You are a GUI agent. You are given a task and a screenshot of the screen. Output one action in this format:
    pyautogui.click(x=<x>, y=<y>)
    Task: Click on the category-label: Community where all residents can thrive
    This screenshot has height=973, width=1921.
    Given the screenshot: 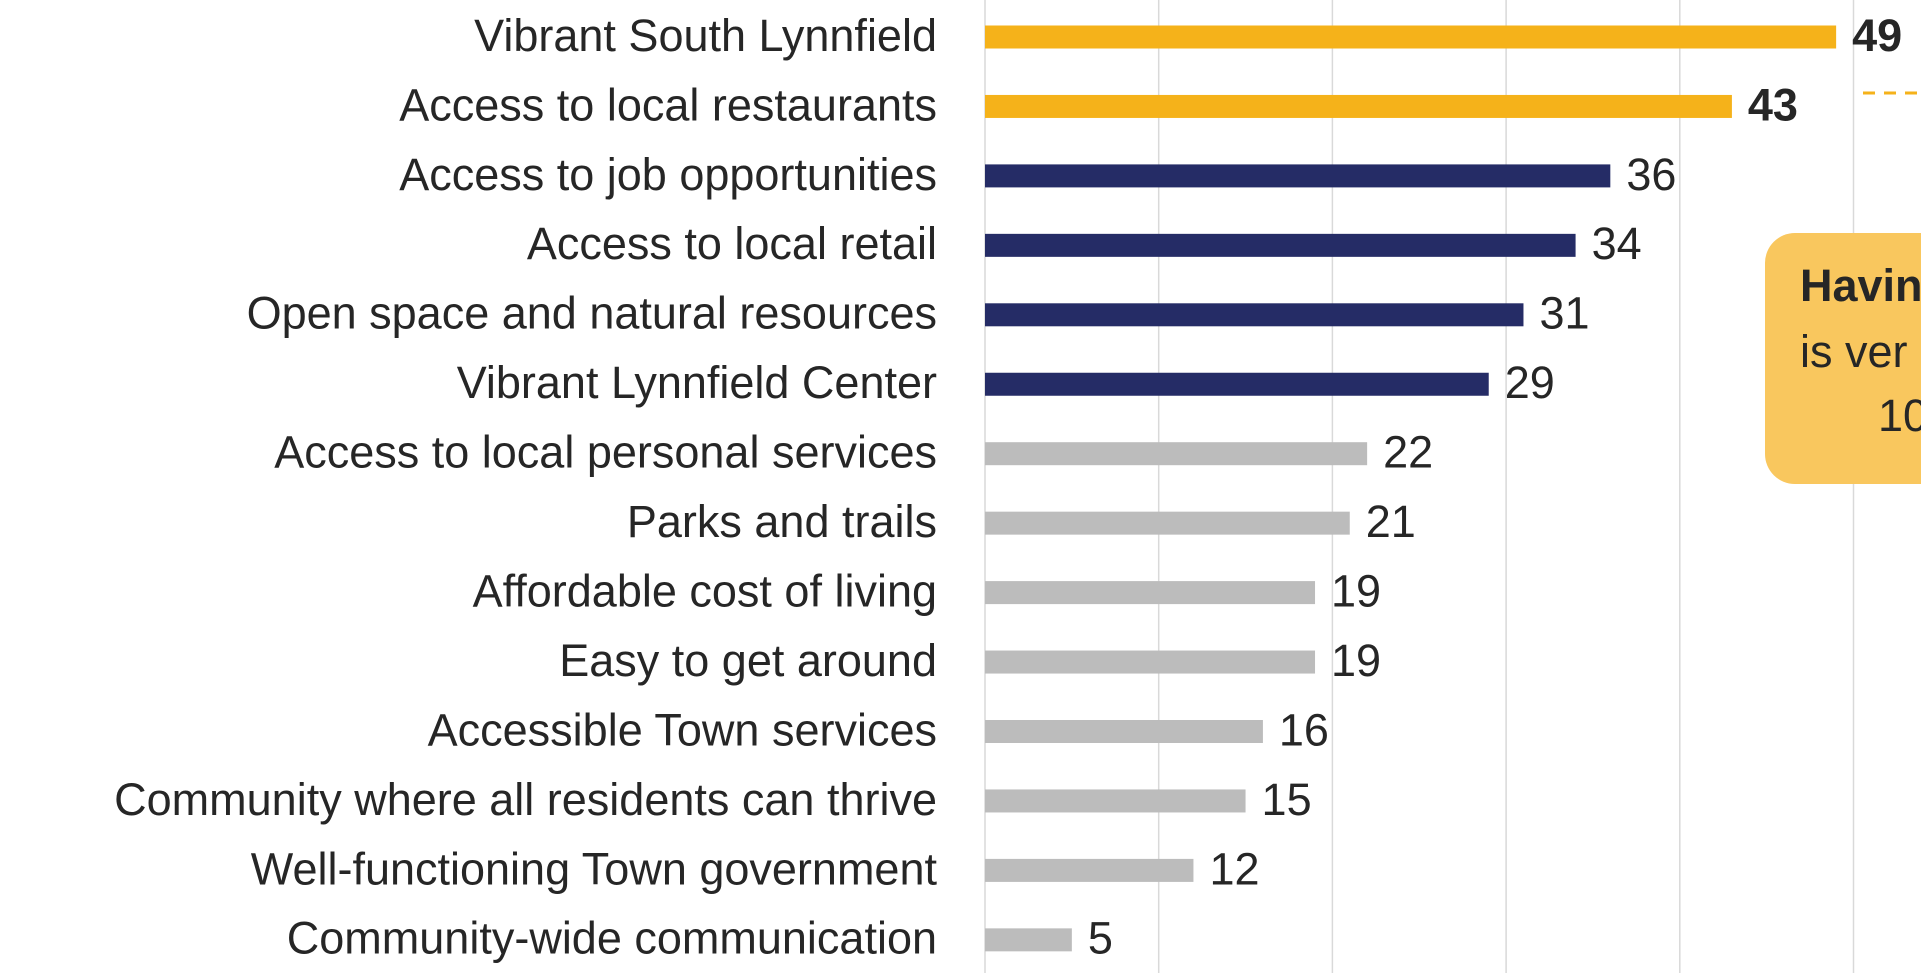 What is the action you would take?
    pyautogui.click(x=525, y=799)
    